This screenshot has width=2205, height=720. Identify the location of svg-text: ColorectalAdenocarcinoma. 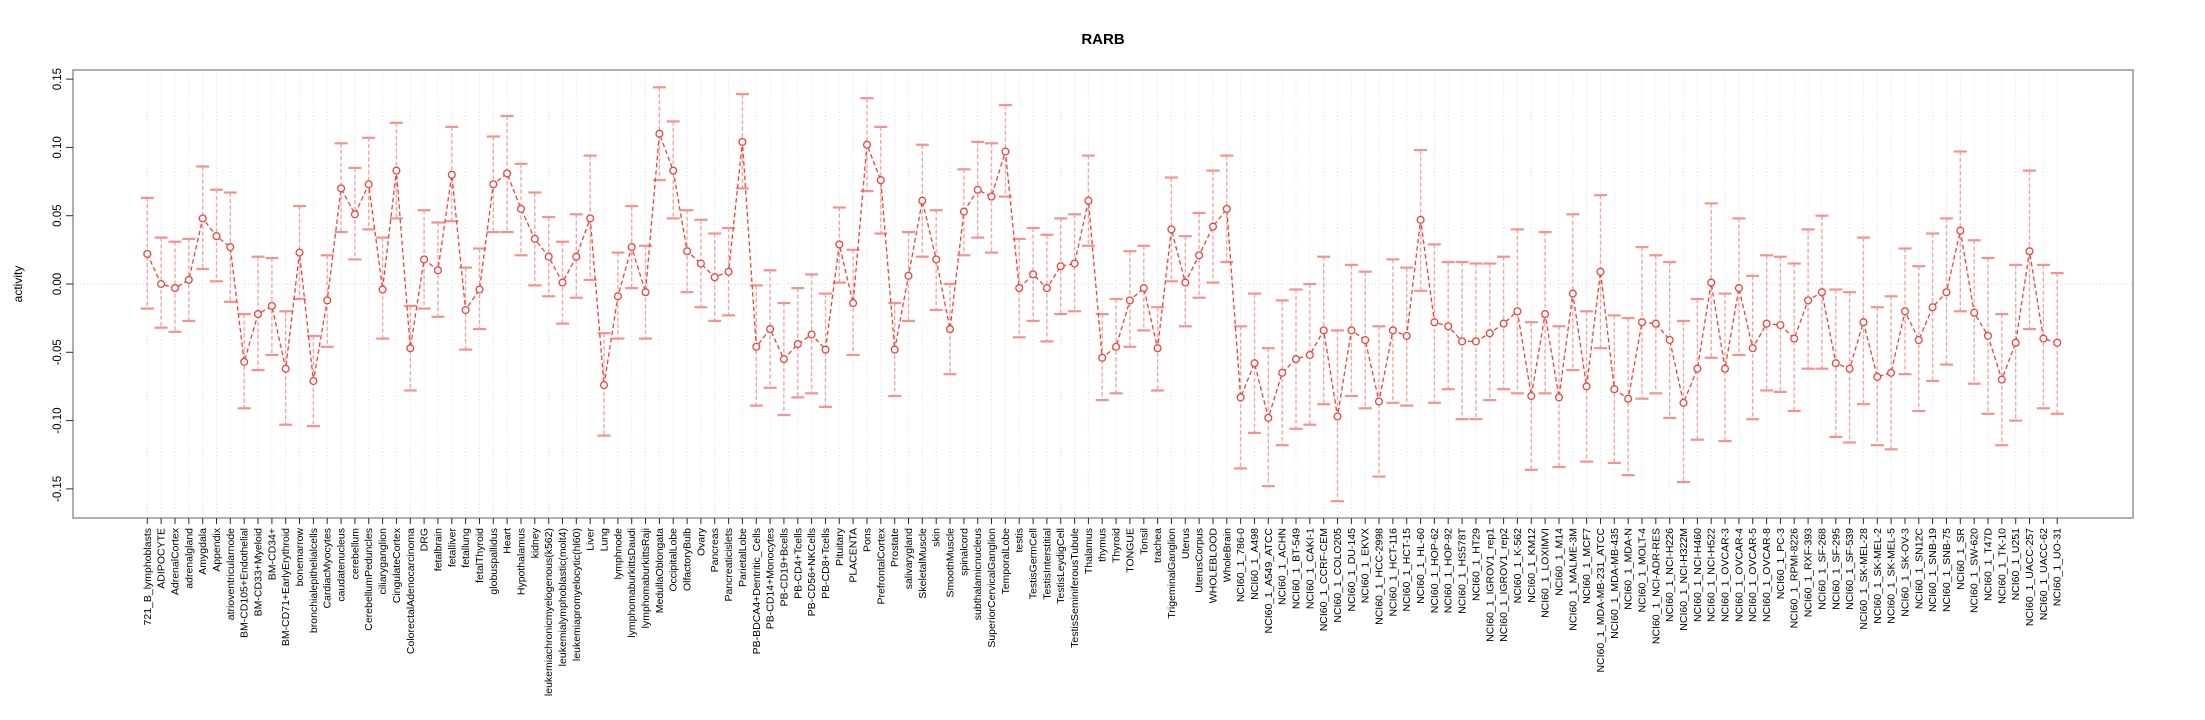
(411, 591).